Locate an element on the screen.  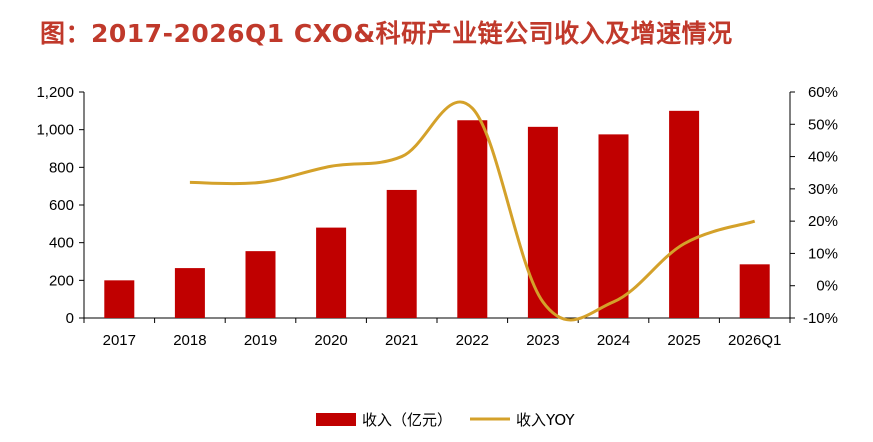
x-tick-label: 2019 is located at coordinates (260, 340).